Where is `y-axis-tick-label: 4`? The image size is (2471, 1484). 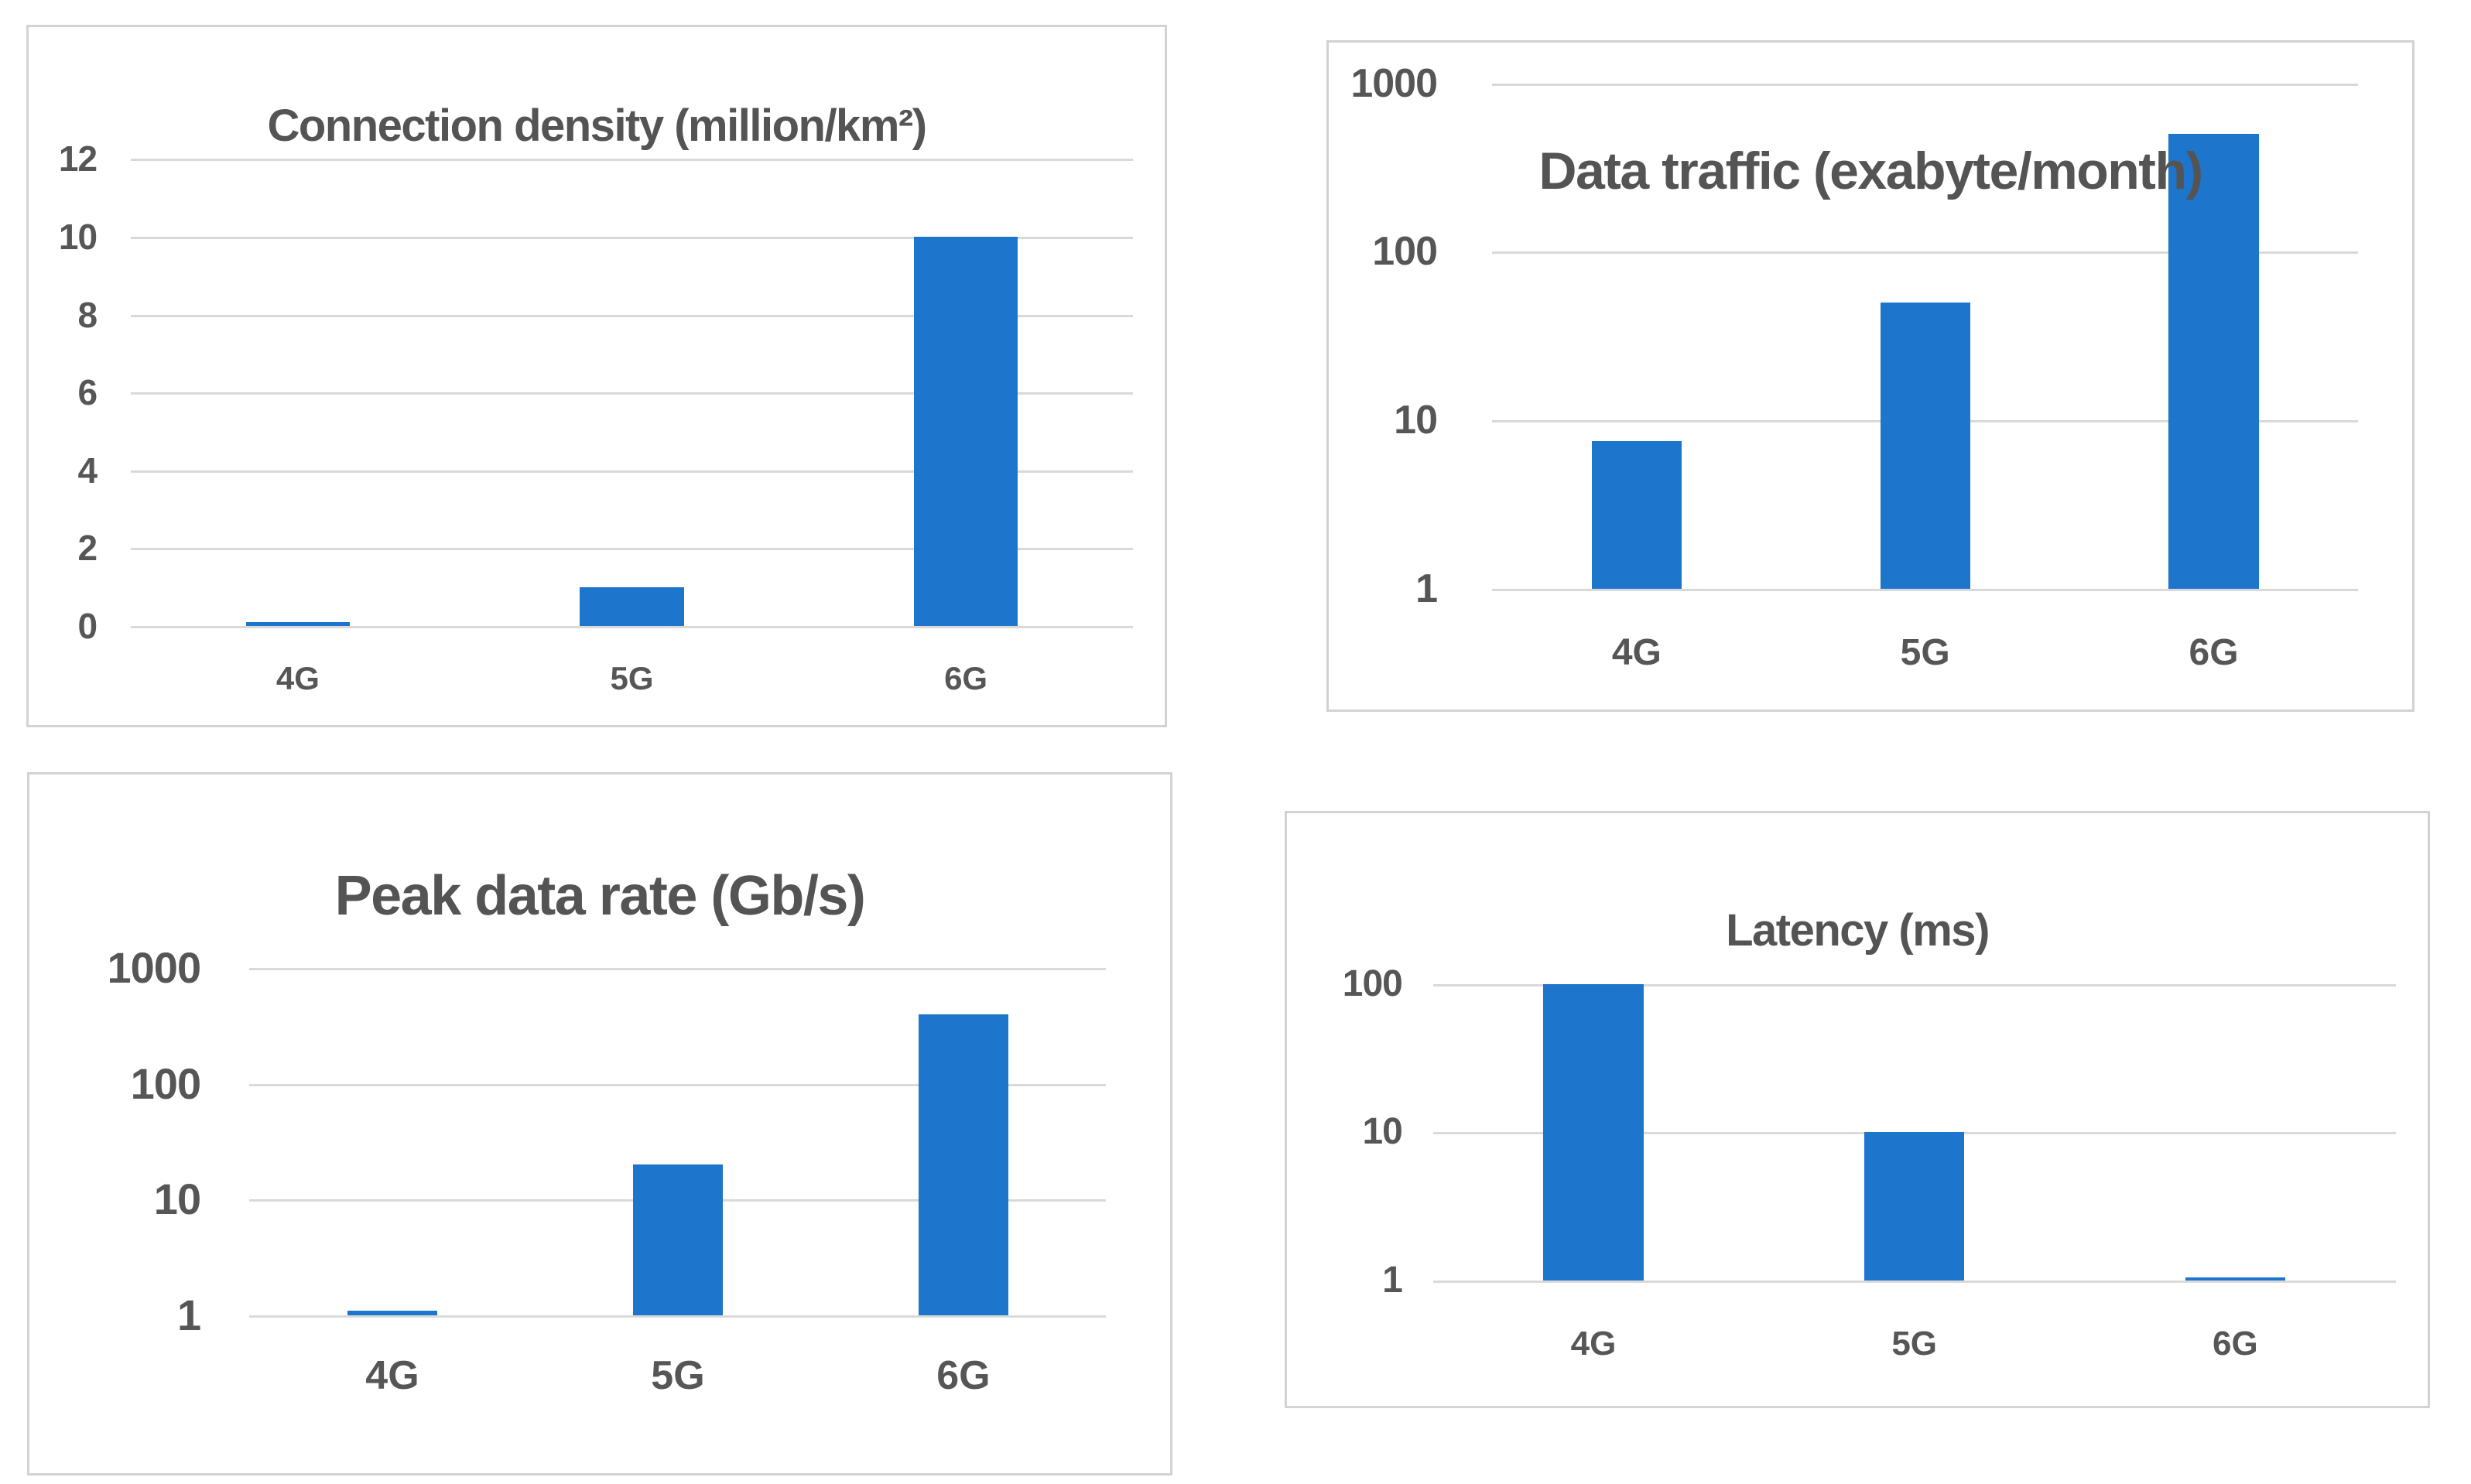
y-axis-tick-label: 4 is located at coordinates (87, 471).